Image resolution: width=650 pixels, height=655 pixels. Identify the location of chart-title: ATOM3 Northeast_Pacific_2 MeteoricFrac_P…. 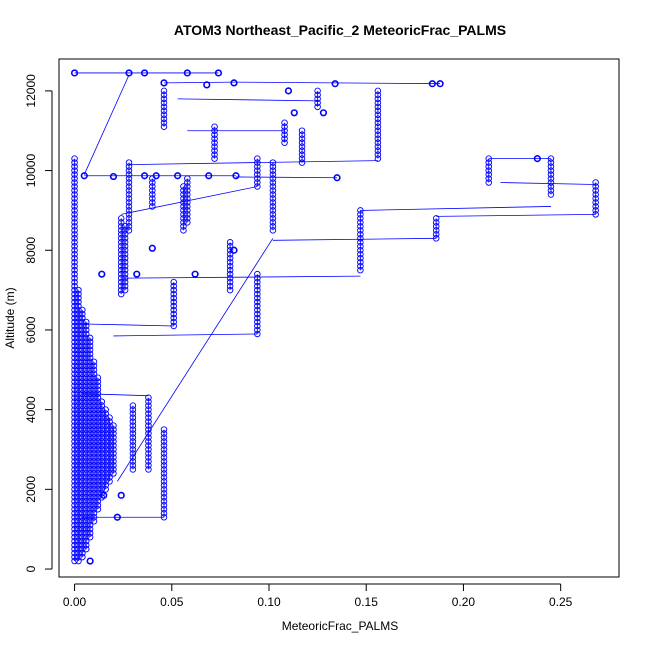
(340, 30).